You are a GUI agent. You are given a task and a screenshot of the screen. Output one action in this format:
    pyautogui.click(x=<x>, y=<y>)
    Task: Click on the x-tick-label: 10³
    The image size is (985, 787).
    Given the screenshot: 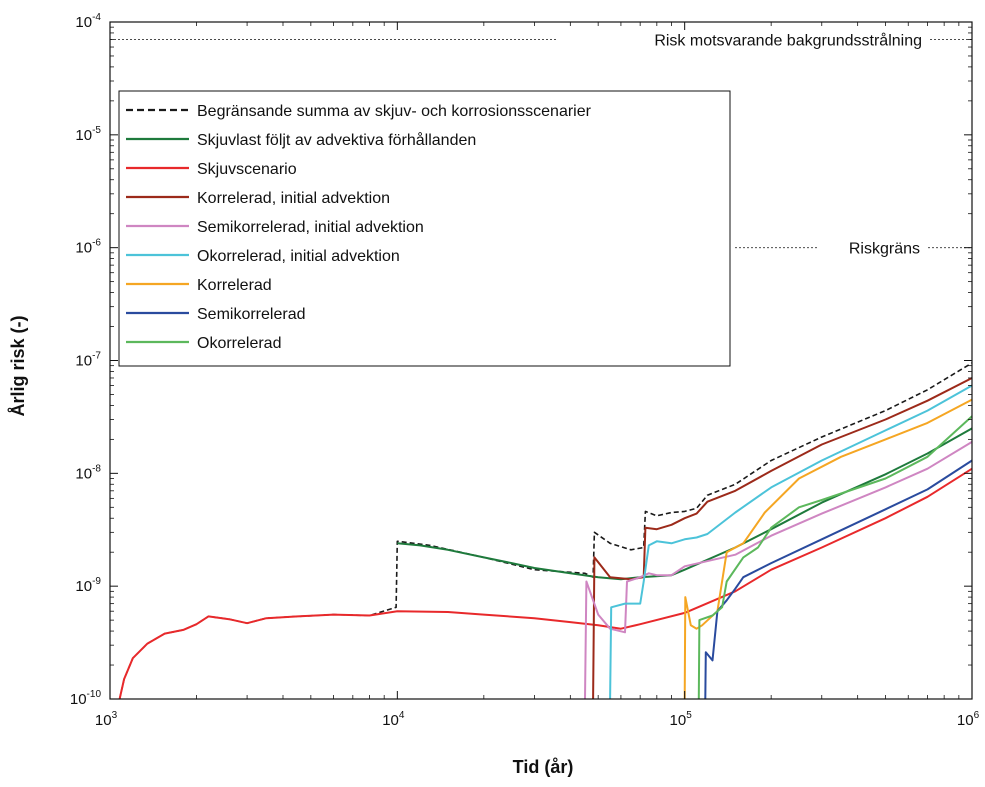 What is the action you would take?
    pyautogui.click(x=106, y=719)
    